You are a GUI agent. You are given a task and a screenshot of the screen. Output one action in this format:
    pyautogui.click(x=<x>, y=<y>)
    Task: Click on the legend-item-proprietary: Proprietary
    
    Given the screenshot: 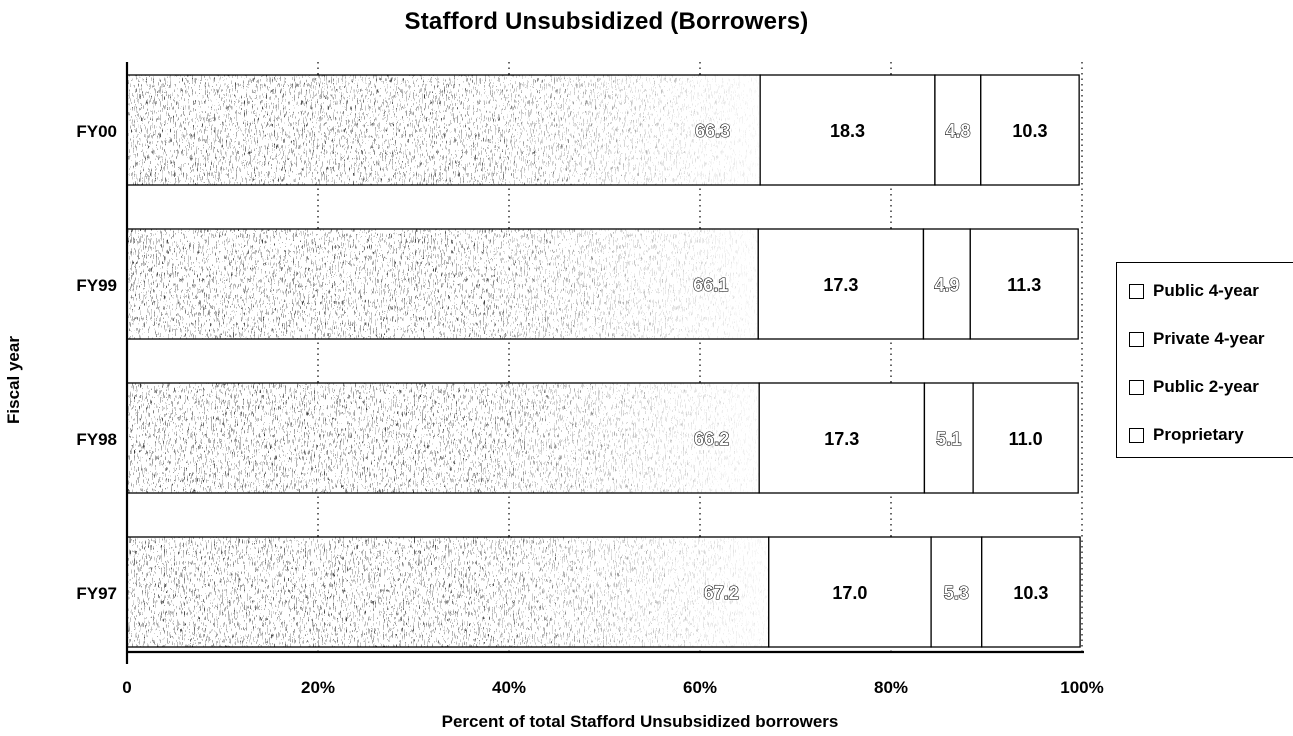 What is the action you would take?
    pyautogui.click(x=1186, y=435)
    